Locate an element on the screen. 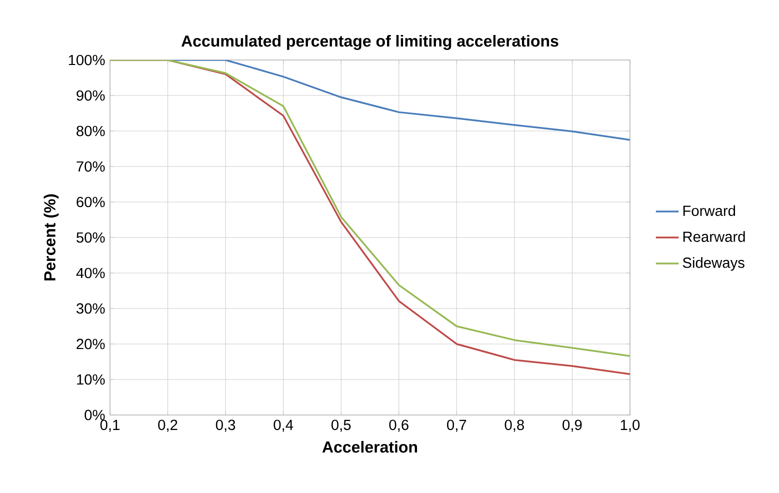  x-tick-label: 1,0 is located at coordinates (630, 426).